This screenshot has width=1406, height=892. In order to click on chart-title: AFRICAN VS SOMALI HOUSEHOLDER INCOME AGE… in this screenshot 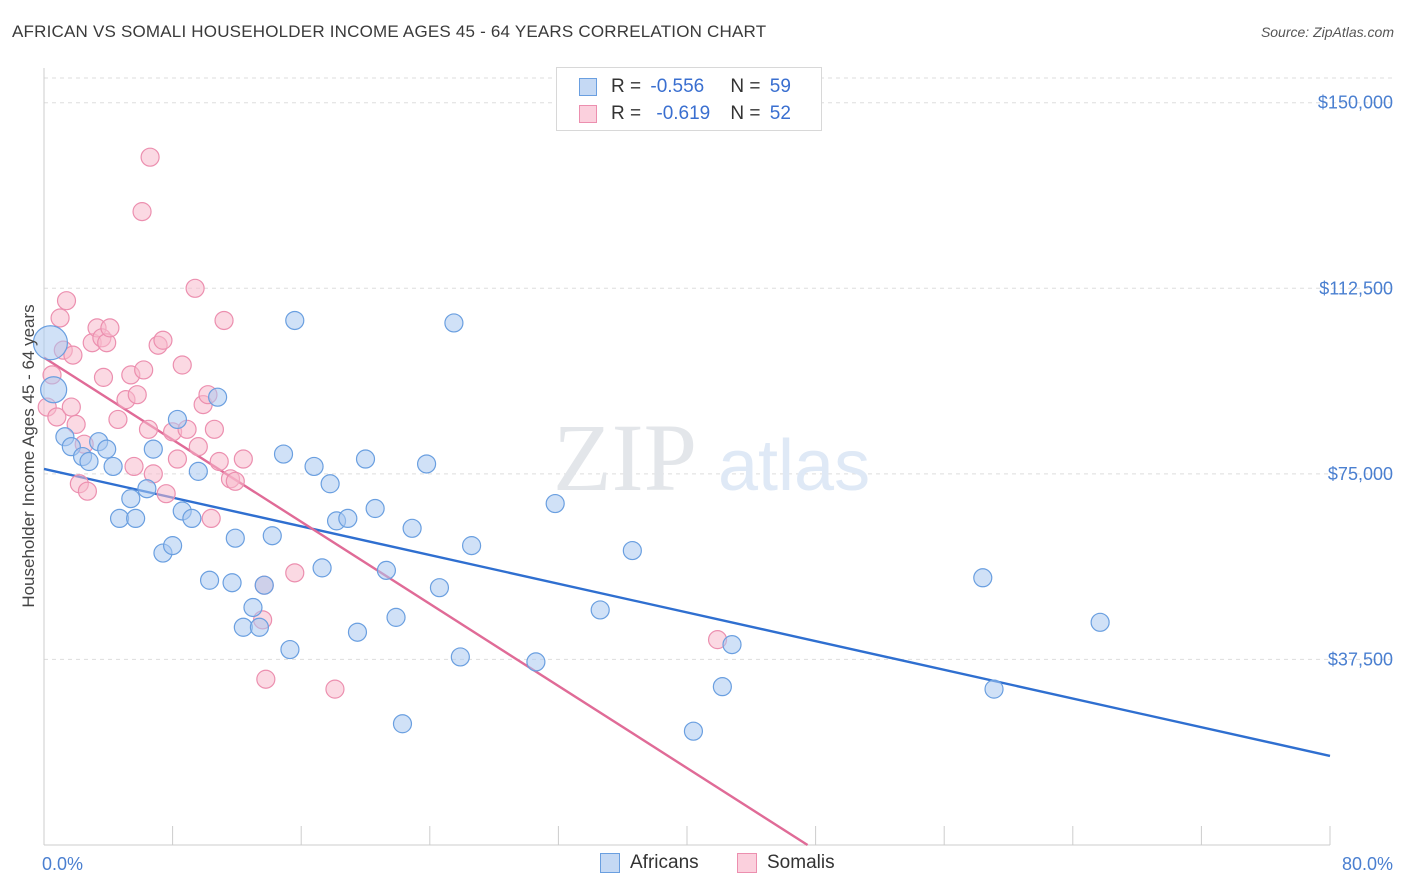, I will do `click(389, 31)`.